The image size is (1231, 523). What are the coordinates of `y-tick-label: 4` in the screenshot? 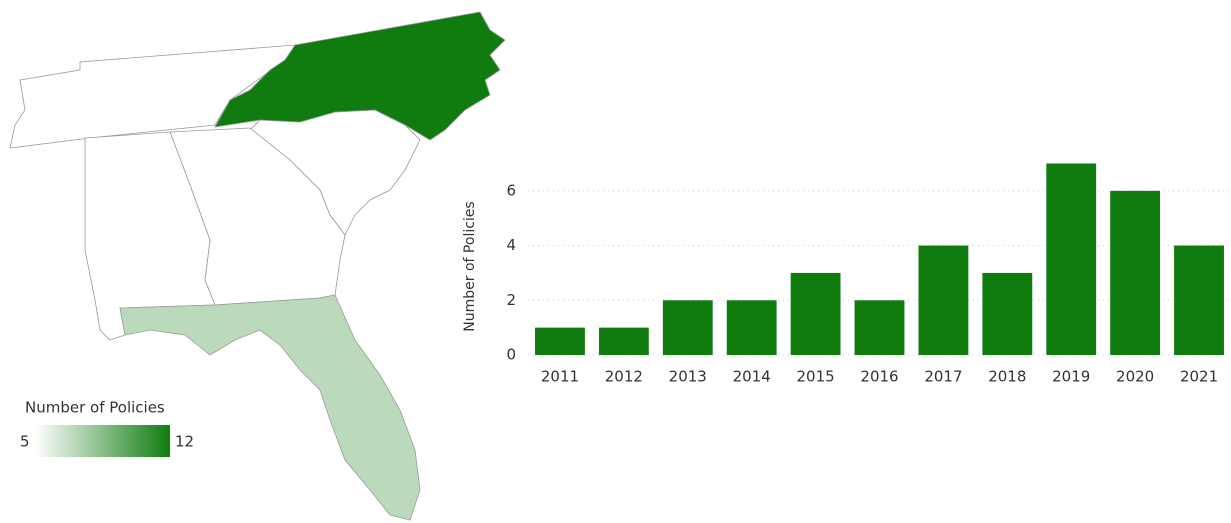 It's located at (511, 245).